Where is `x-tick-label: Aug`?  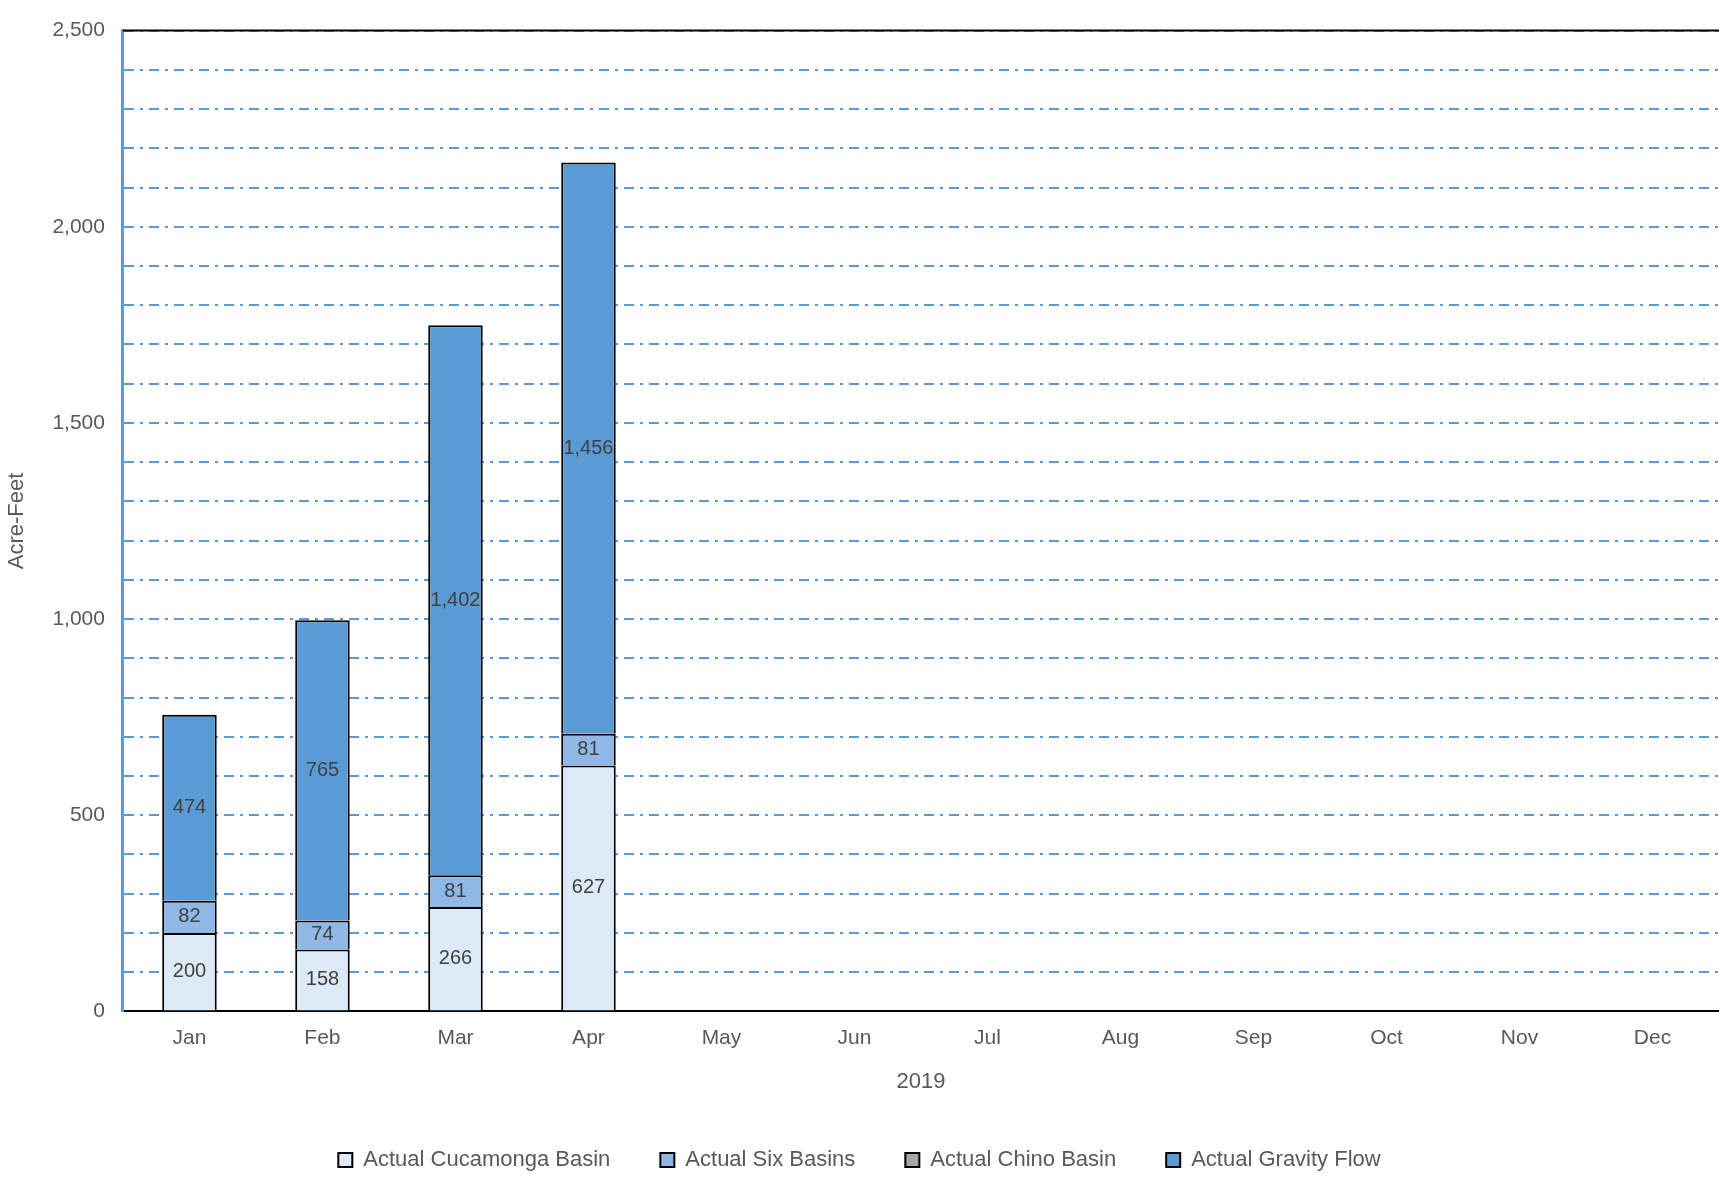 x-tick-label: Aug is located at coordinates (1120, 1036).